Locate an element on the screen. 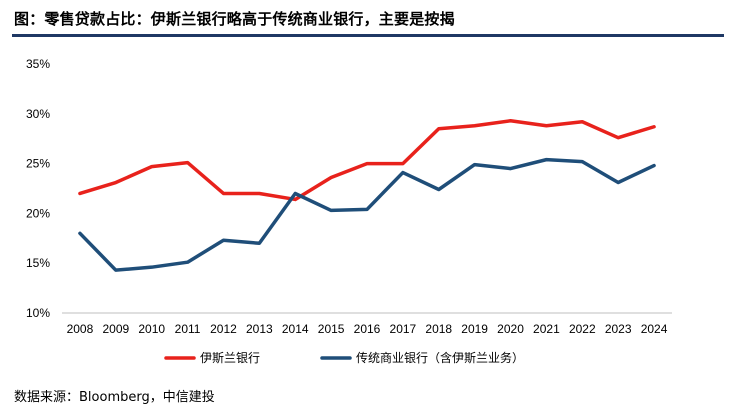  x-tick-label: 2024 is located at coordinates (654, 329).